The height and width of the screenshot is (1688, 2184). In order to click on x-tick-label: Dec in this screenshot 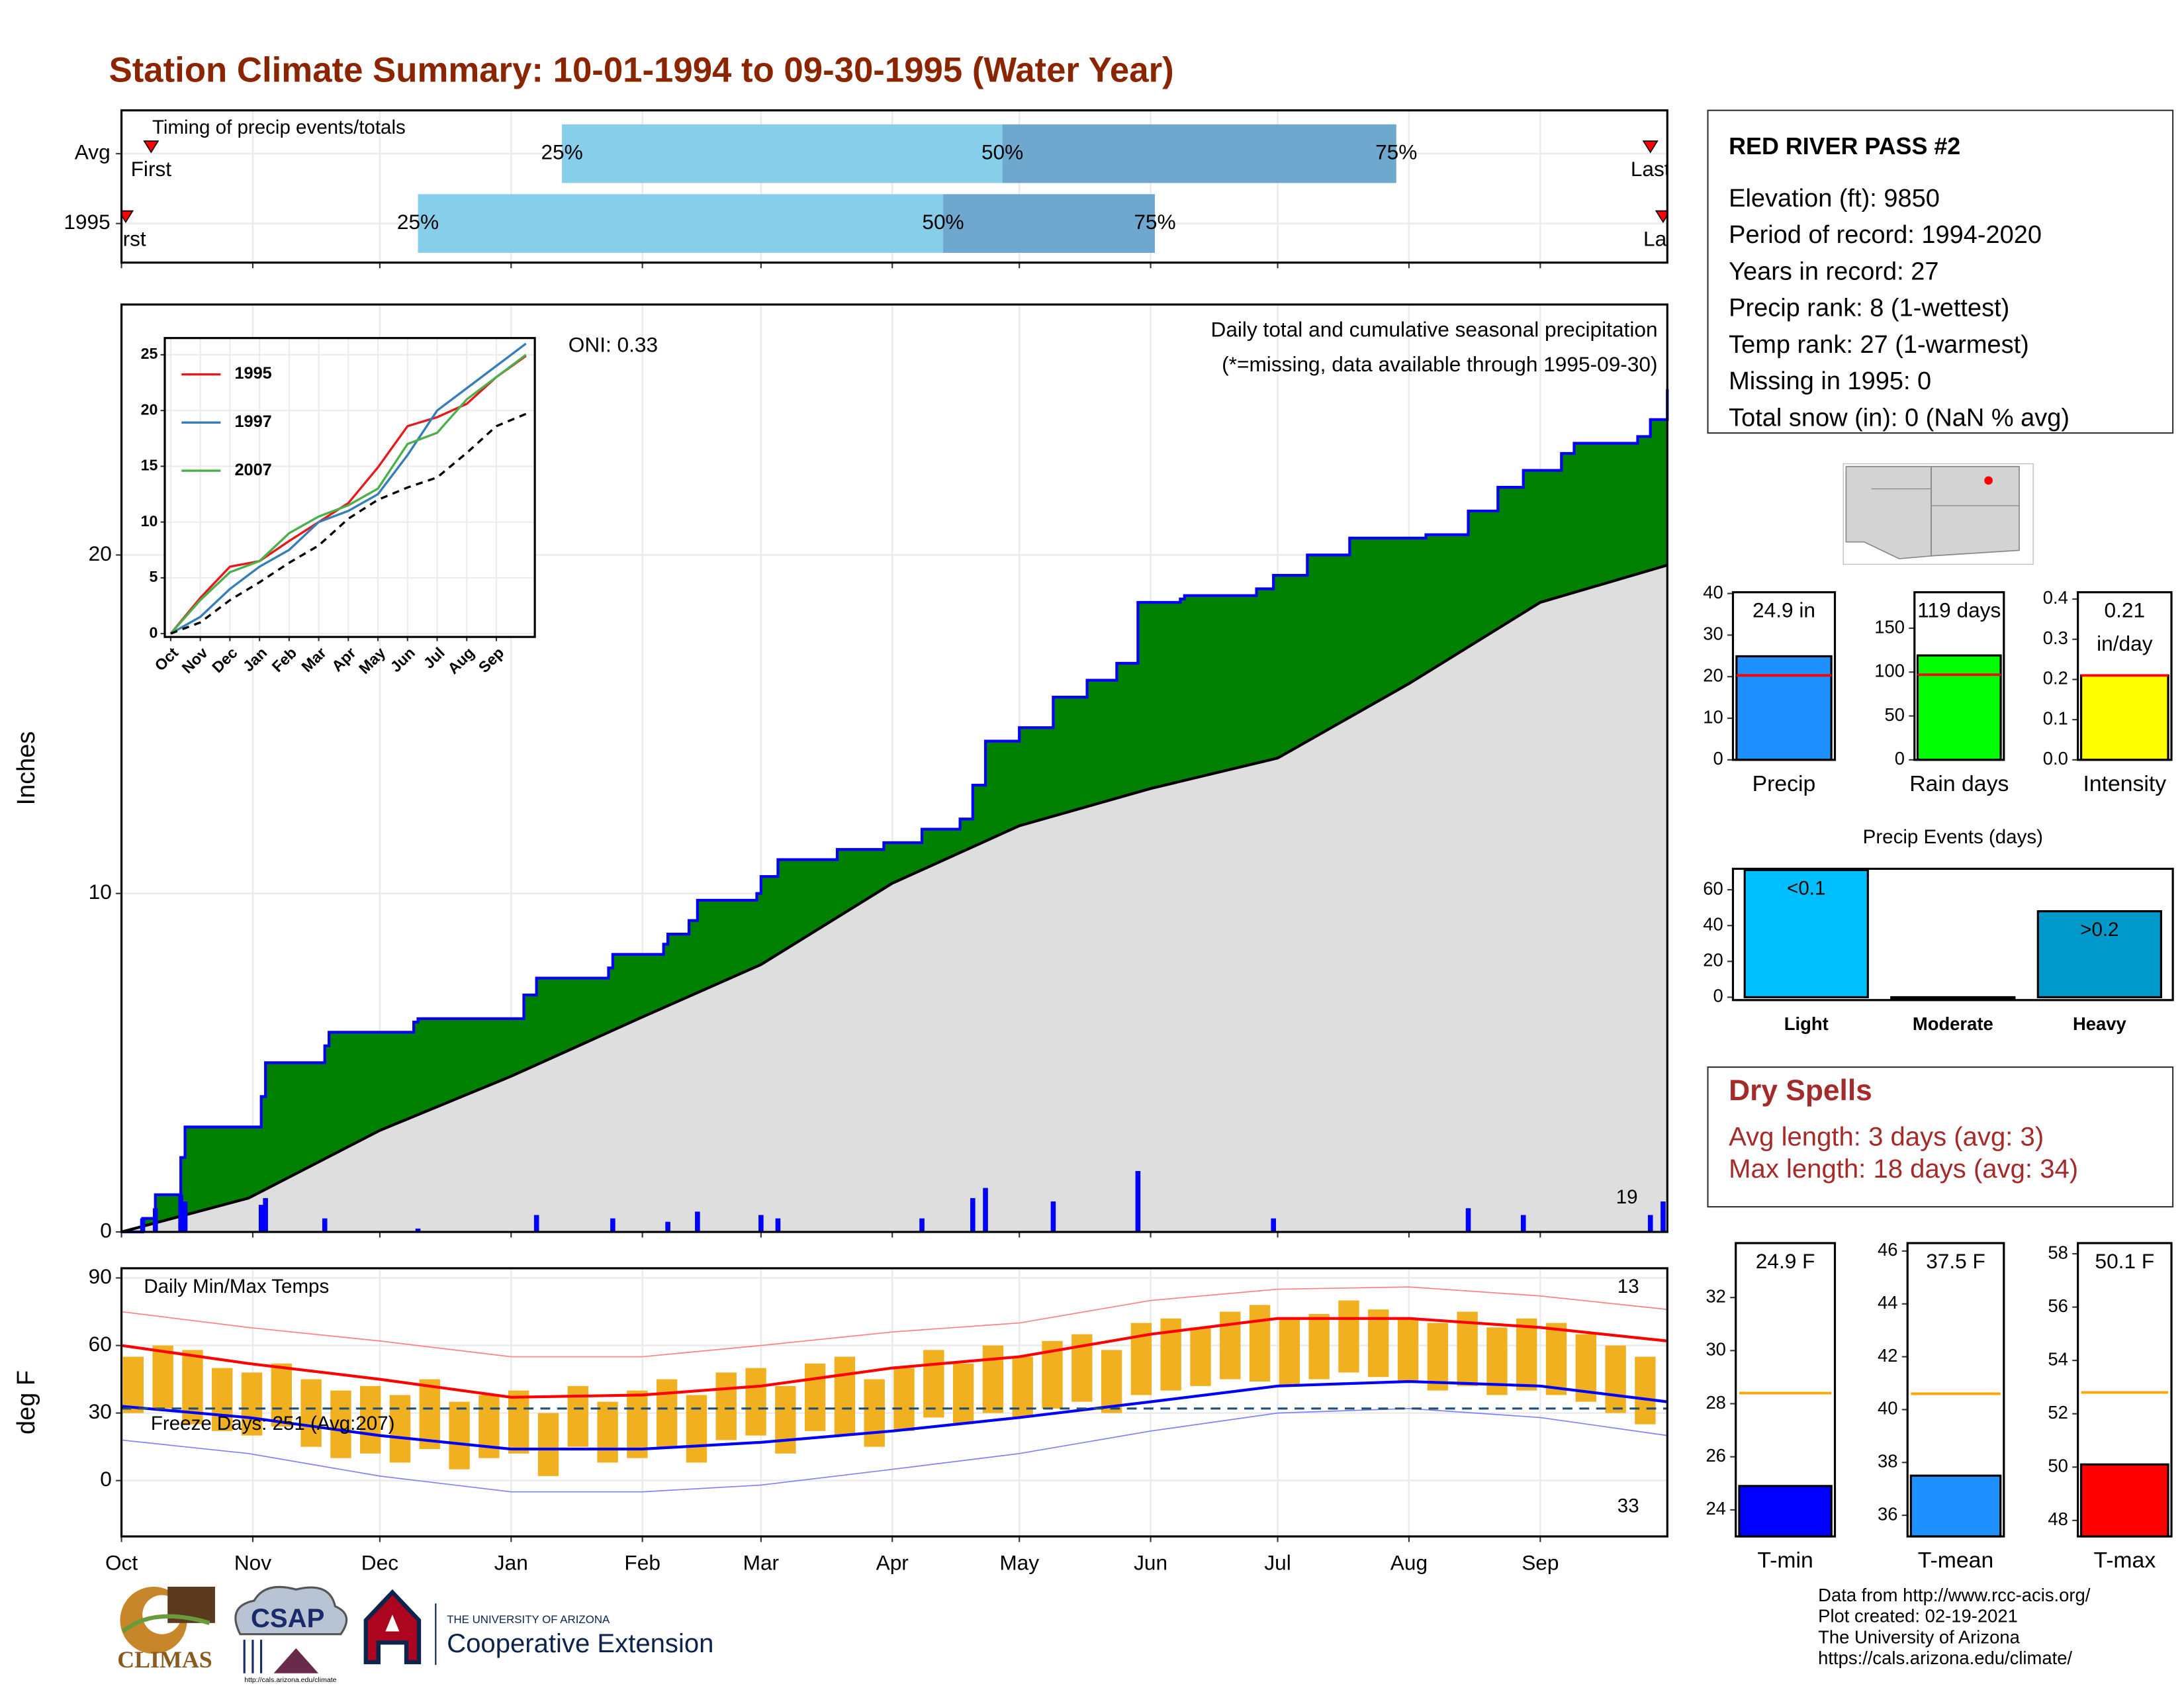, I will do `click(224, 660)`.